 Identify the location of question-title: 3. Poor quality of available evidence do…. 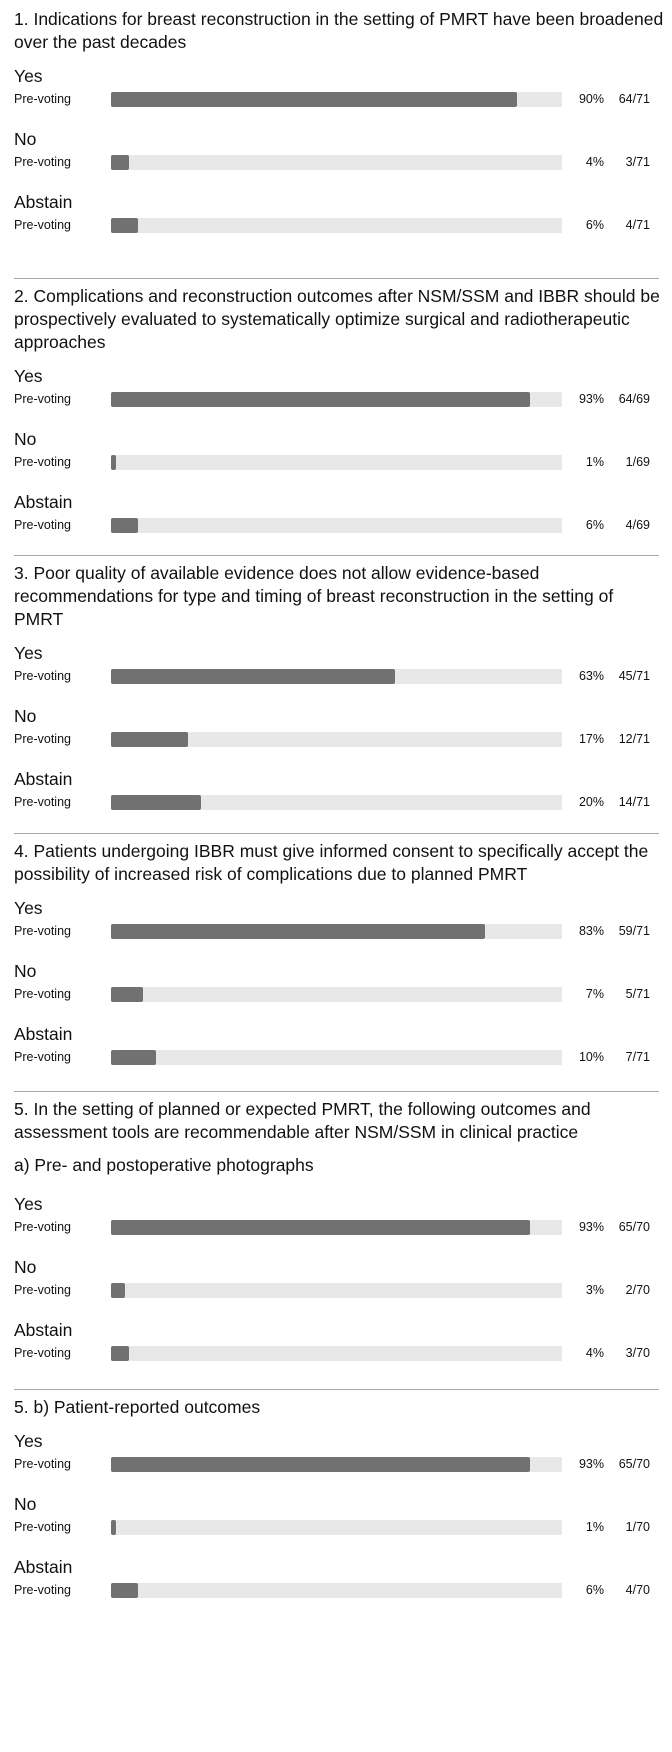
(314, 596).